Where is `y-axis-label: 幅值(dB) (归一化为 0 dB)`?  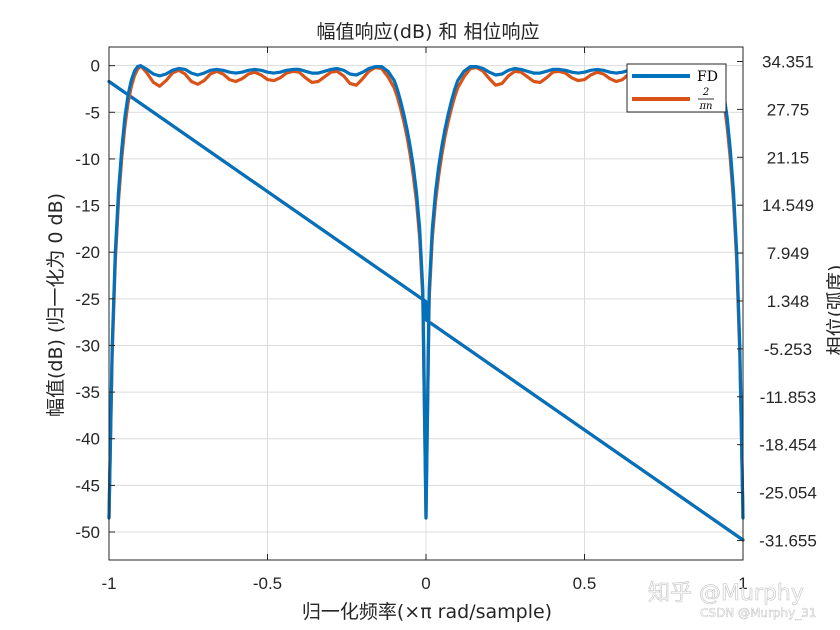 y-axis-label: 幅值(dB) (归一化为 0 dB) is located at coordinates (56, 305).